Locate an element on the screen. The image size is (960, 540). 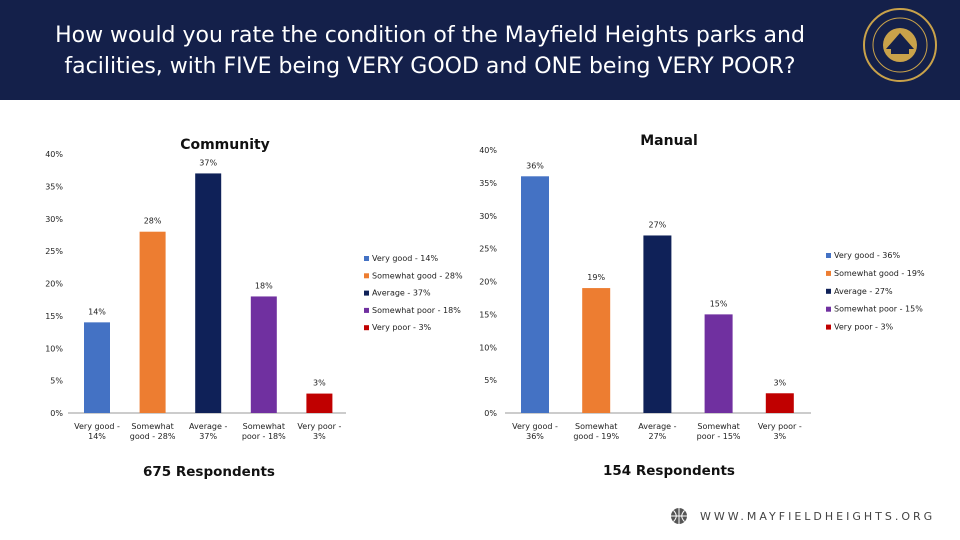
x-tick-label: Somewhat good - 28% is located at coordinates (153, 431).